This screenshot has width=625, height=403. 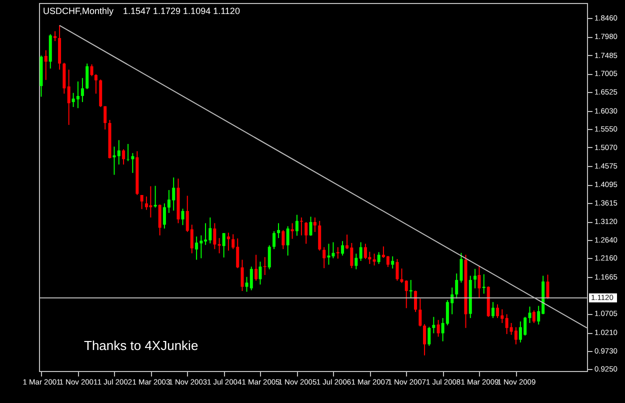 I want to click on chart-subtitle: 1.1547 1.1729 1.1094 1.1120, so click(x=181, y=11).